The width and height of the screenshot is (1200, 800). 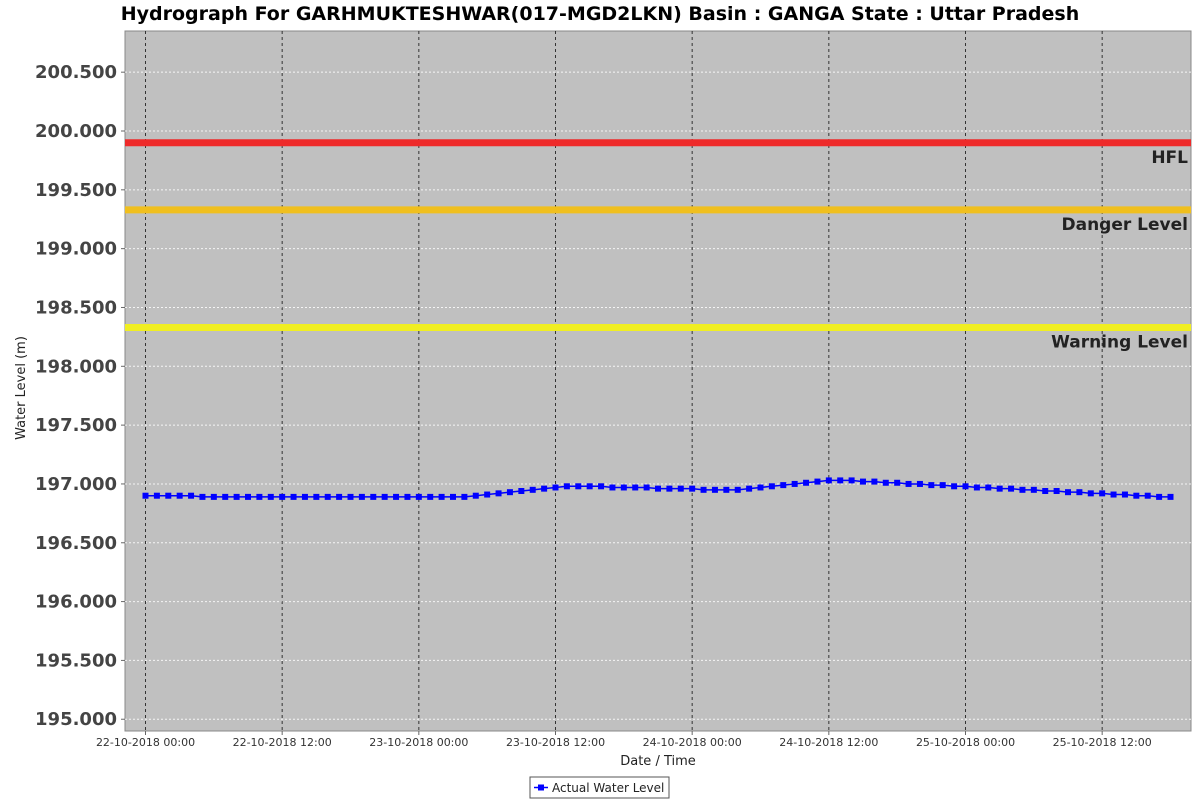 I want to click on x-tick-label: 25-10-2018 00:00, so click(x=965, y=742).